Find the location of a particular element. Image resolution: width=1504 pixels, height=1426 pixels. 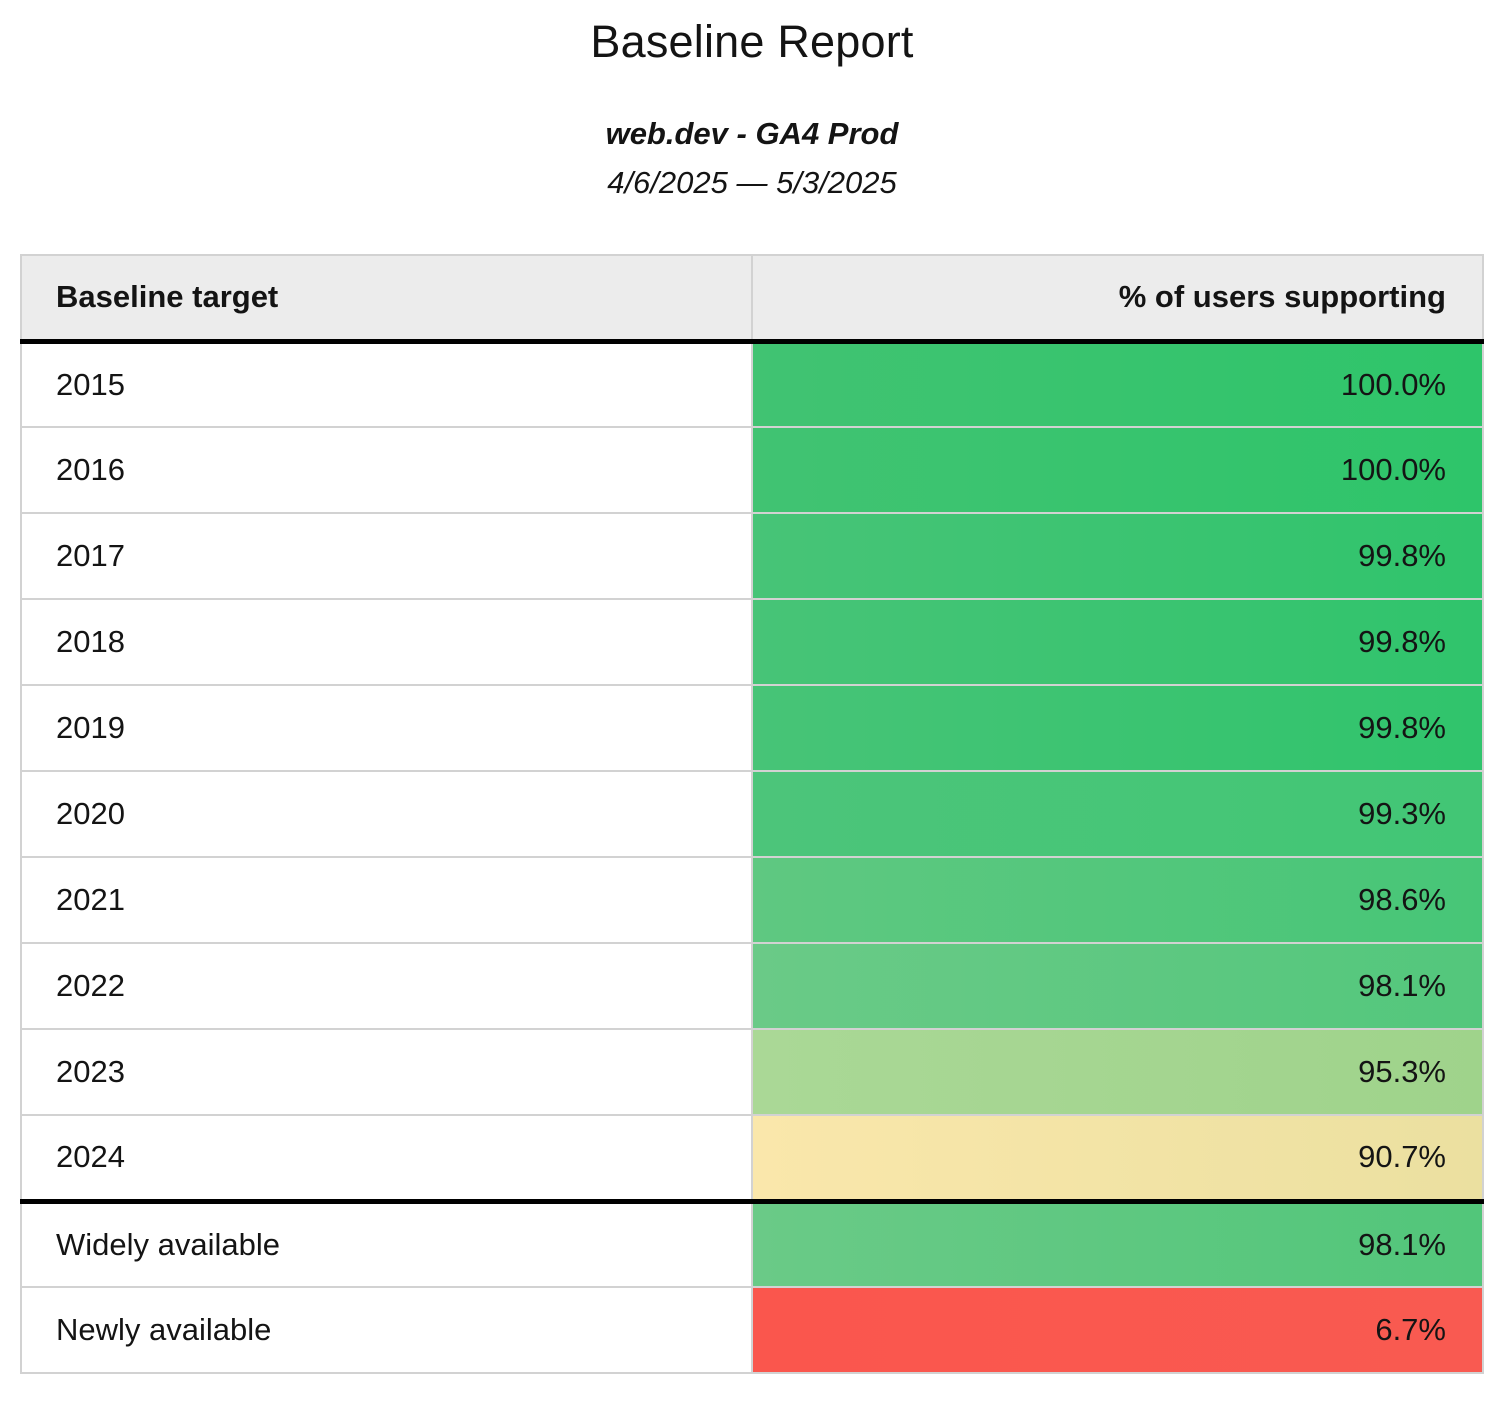

table-row: 2020 99.3% is located at coordinates (752, 814).